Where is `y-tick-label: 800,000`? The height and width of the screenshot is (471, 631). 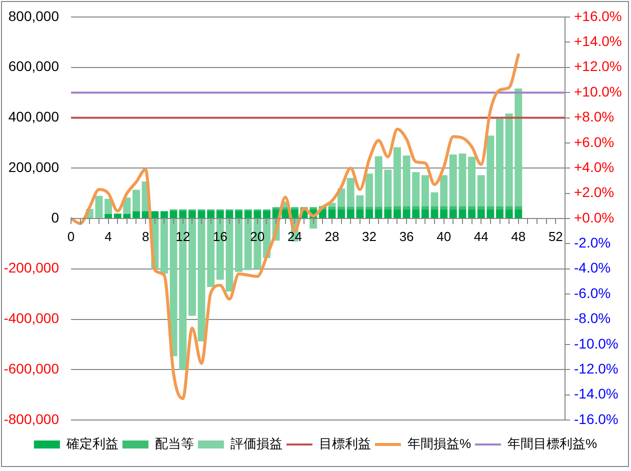
y-tick-label: 800,000 is located at coordinates (34, 16).